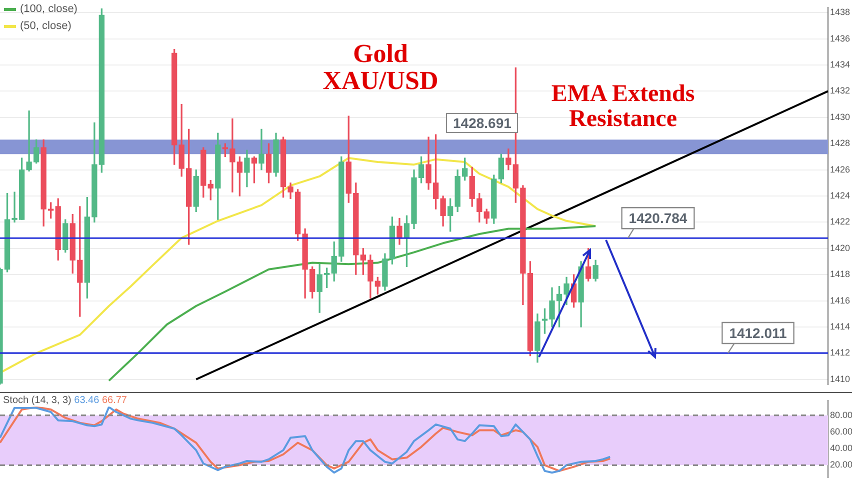  Describe the element at coordinates (840, 12) in the screenshot. I see `y-tick-label: 1438` at that location.